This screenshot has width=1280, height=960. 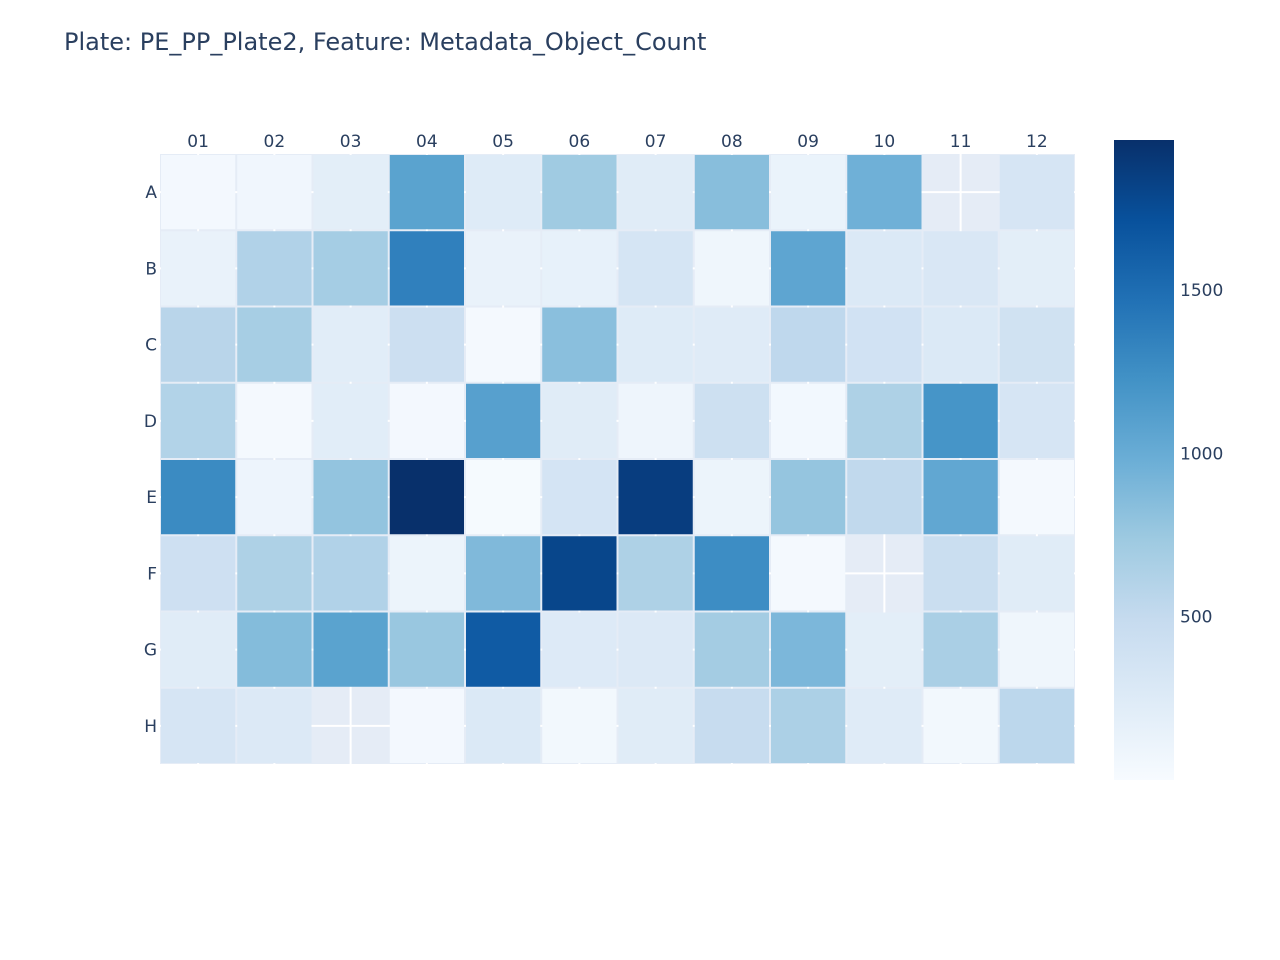 What do you see at coordinates (1037, 142) in the screenshot?
I see `x-tick-label: 12` at bounding box center [1037, 142].